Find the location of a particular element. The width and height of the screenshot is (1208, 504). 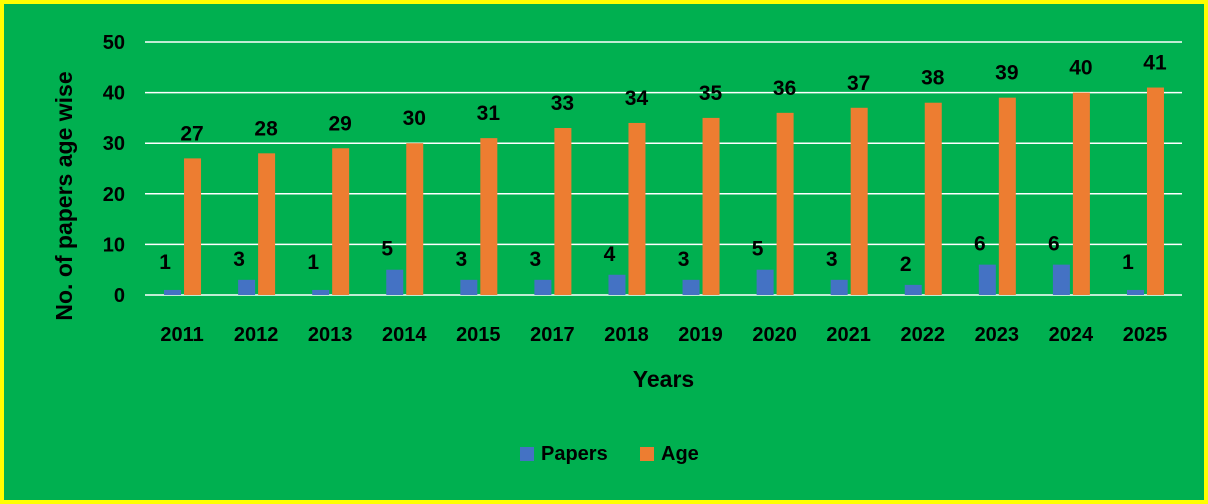

x-tick-label: 2014 is located at coordinates (404, 335).